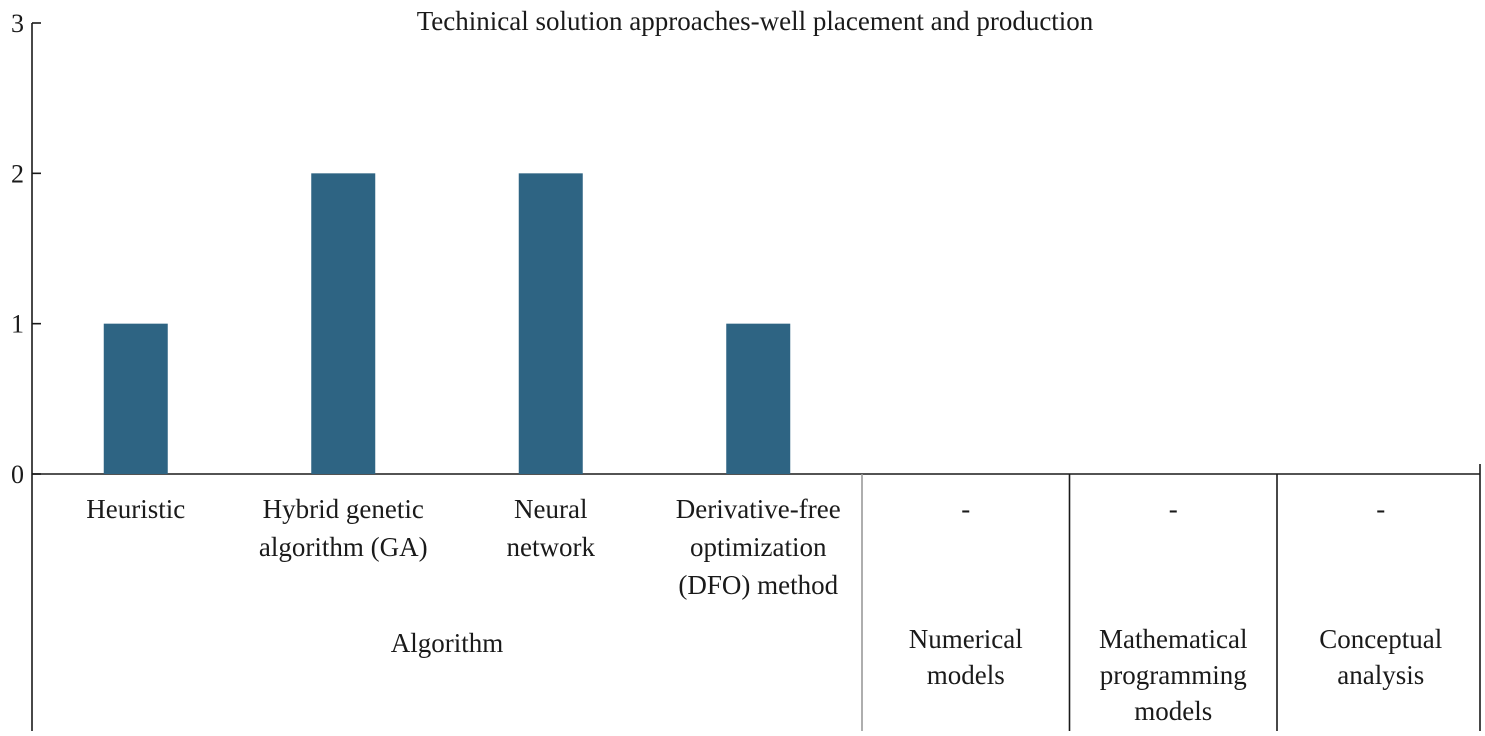 Image resolution: width=1485 pixels, height=736 pixels. Describe the element at coordinates (17, 324) in the screenshot. I see `y-tick-label: 1` at that location.